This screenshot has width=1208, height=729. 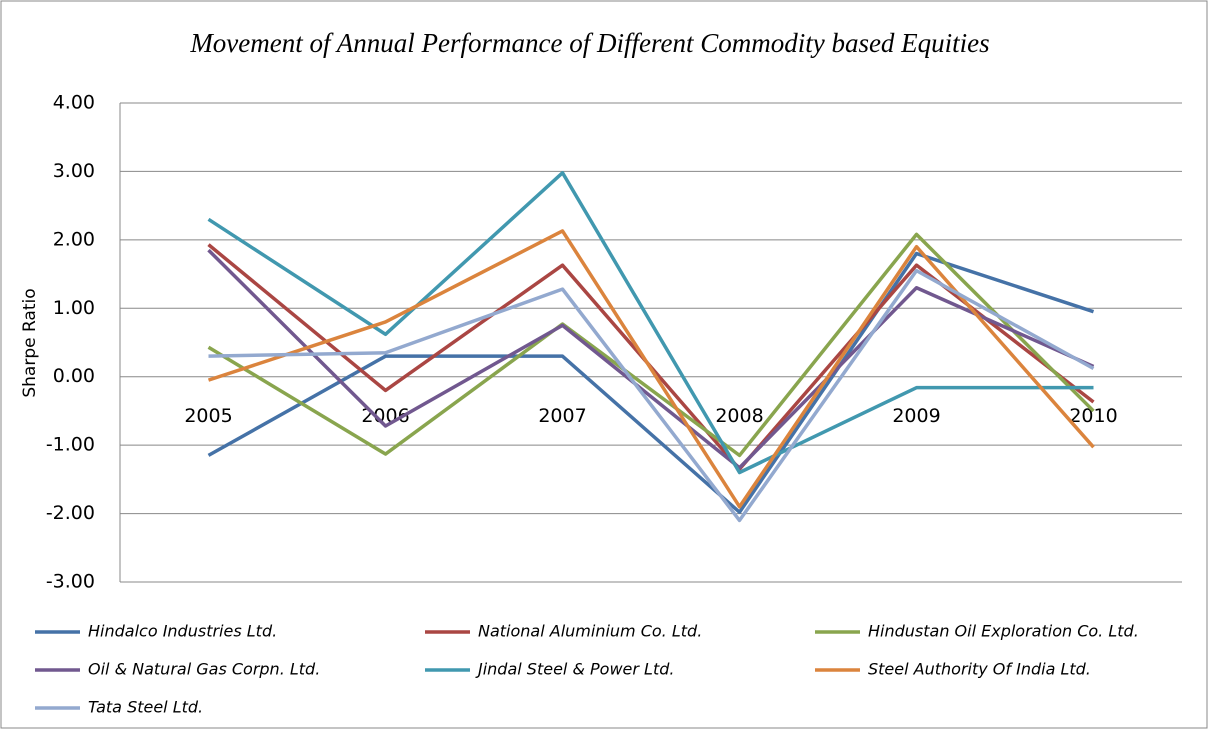 What do you see at coordinates (979, 669) in the screenshot?
I see `legend-label: Steel Authority Of India Ltd.` at bounding box center [979, 669].